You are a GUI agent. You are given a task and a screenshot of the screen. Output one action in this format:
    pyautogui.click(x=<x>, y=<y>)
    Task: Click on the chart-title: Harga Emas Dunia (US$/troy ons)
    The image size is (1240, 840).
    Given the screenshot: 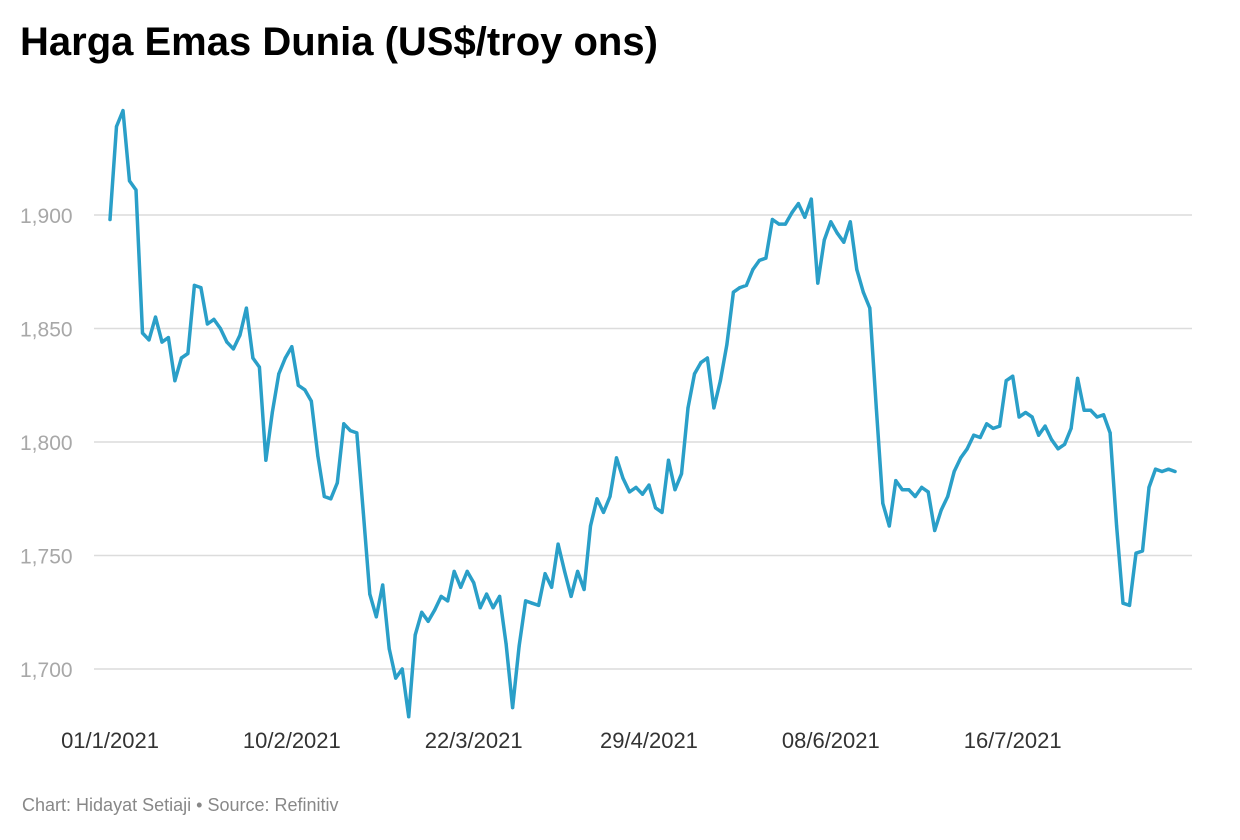 What is the action you would take?
    pyautogui.click(x=339, y=42)
    